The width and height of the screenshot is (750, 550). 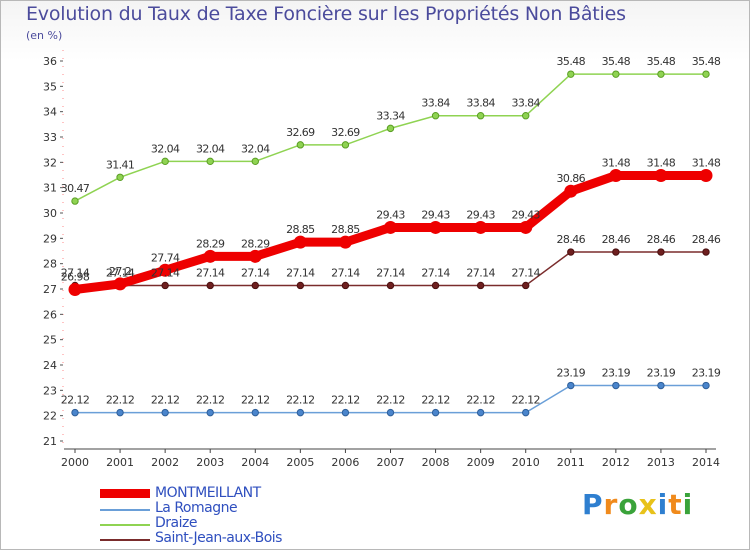 What do you see at coordinates (616, 462) in the screenshot?
I see `x-tick-label: 2012` at bounding box center [616, 462].